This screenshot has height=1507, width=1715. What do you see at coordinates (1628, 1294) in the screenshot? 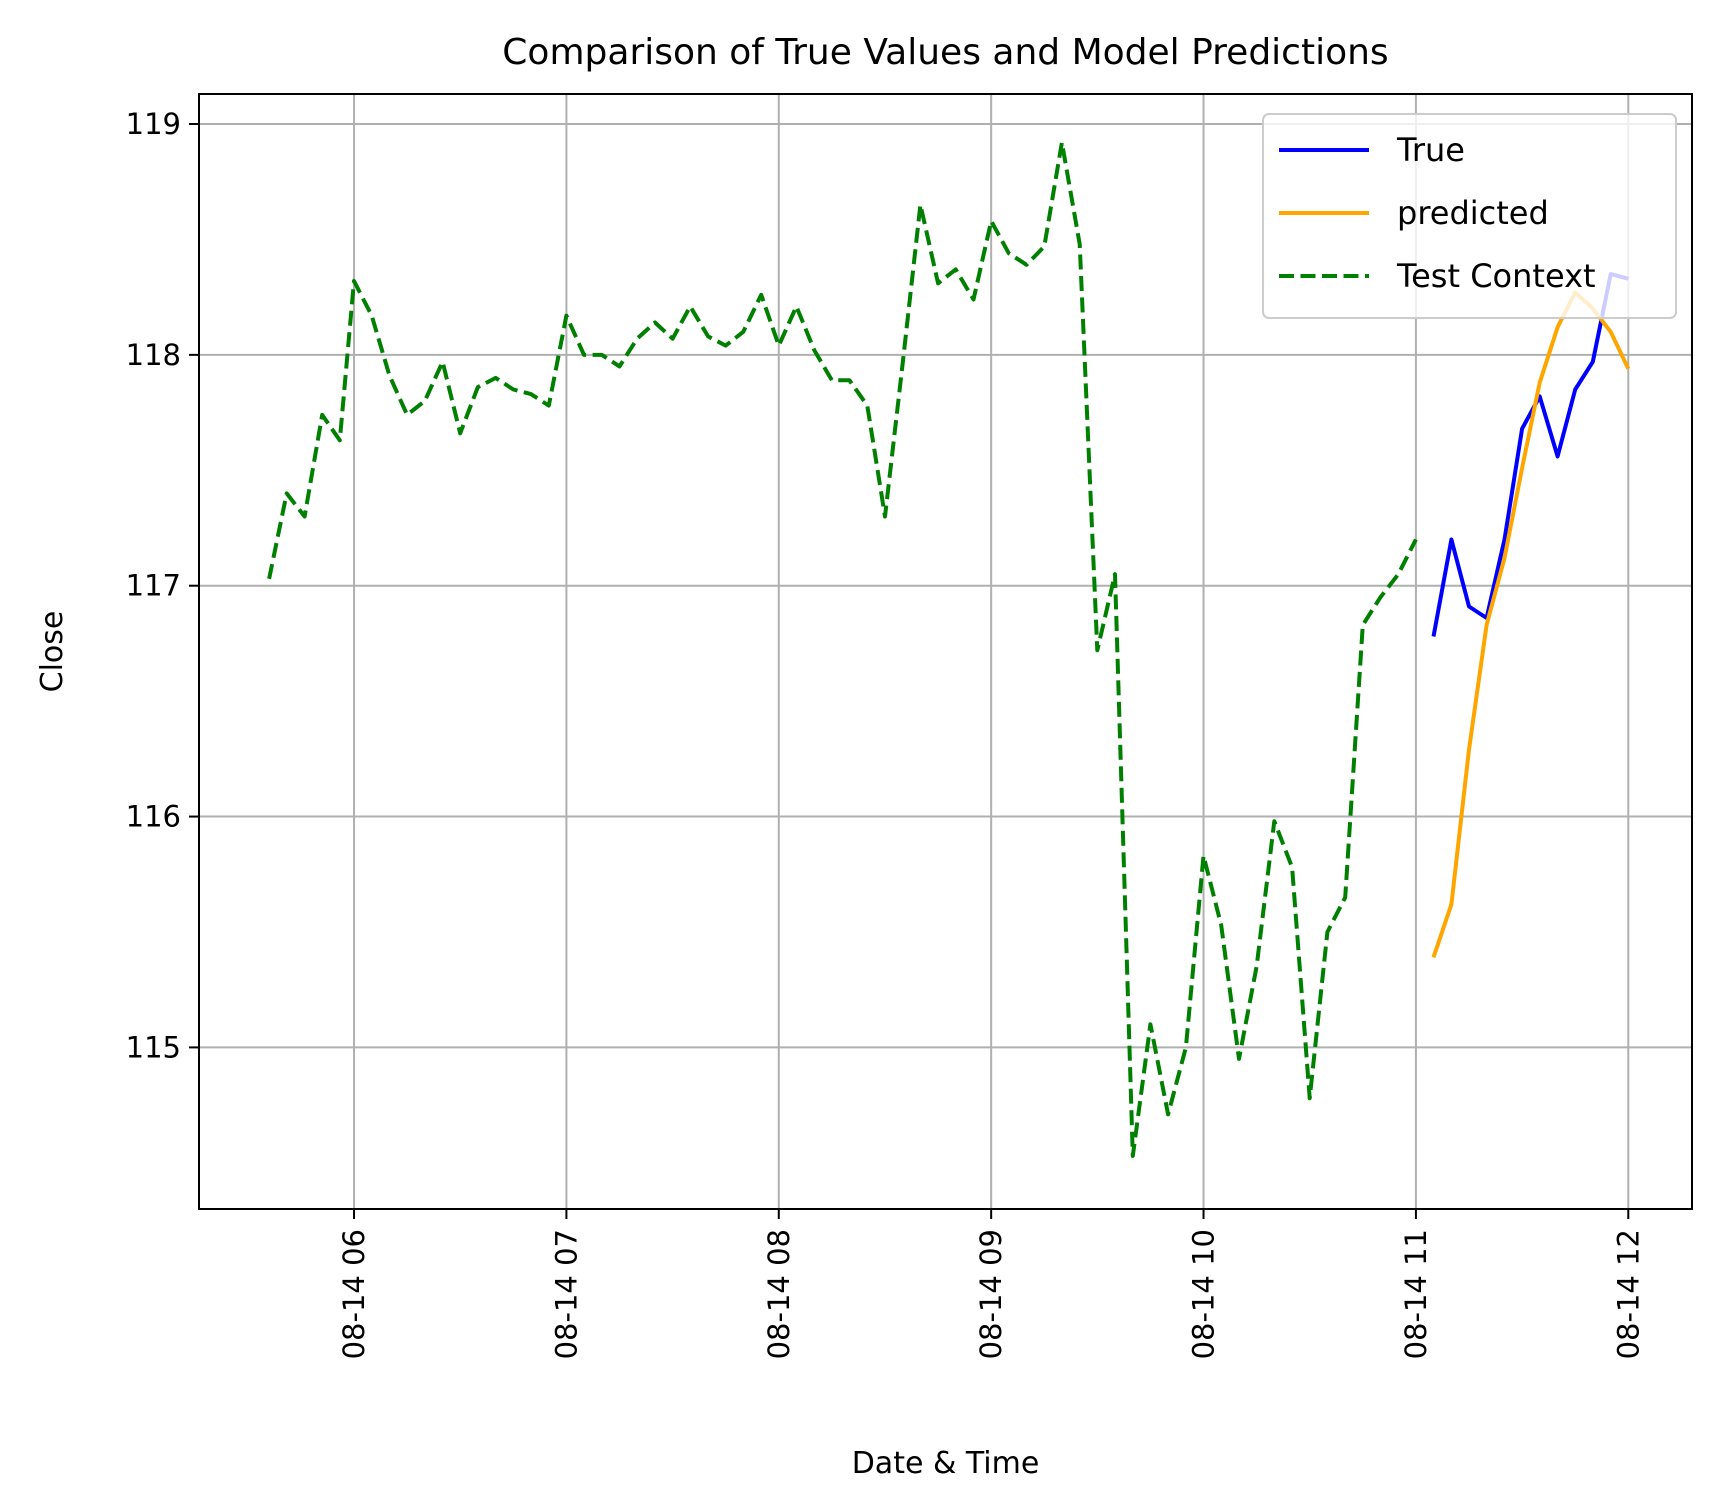
I see `x-tick-label: 08-14 12` at bounding box center [1628, 1294].